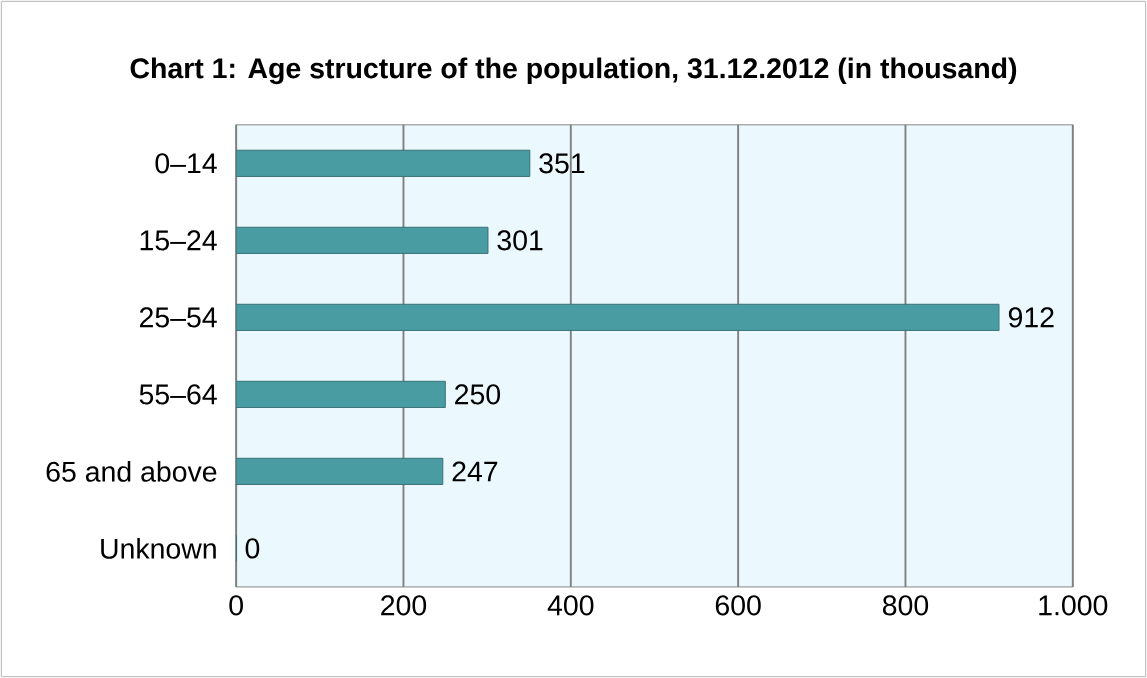 The image size is (1147, 678). Describe the element at coordinates (1031, 317) in the screenshot. I see `data-label: 912` at that location.